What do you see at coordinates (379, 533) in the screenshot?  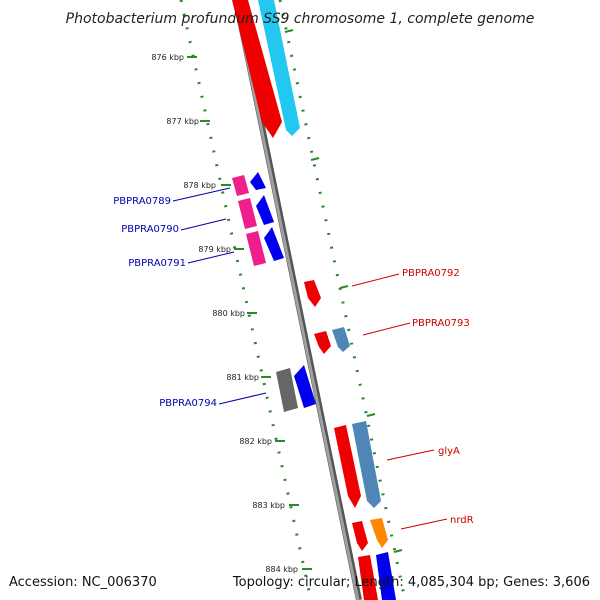 I see `gene-nrdR-b` at bounding box center [379, 533].